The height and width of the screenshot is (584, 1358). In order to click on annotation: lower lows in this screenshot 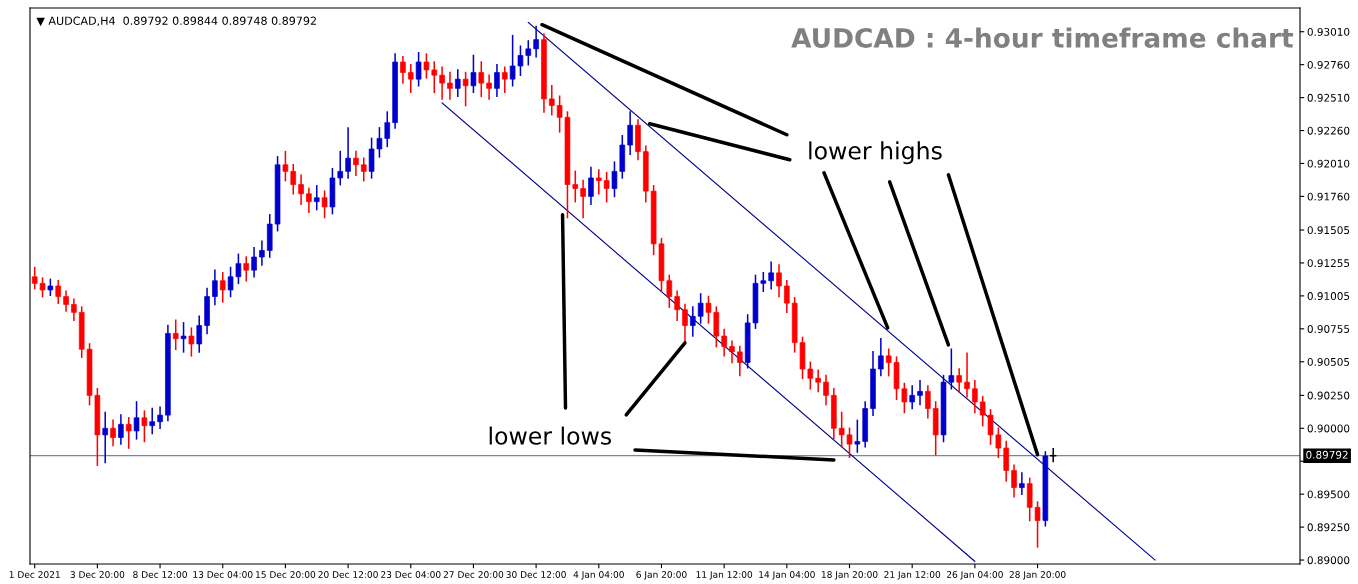, I will do `click(550, 435)`.